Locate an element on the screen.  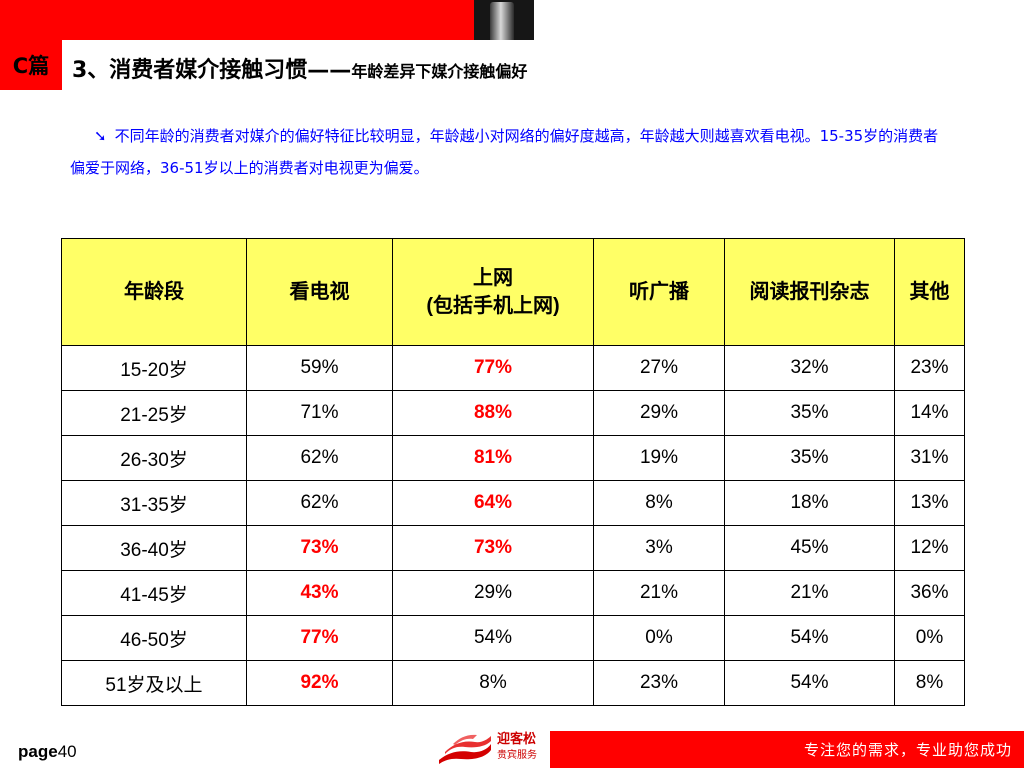
table-cell-age: 46-50岁 is located at coordinates (154, 638).